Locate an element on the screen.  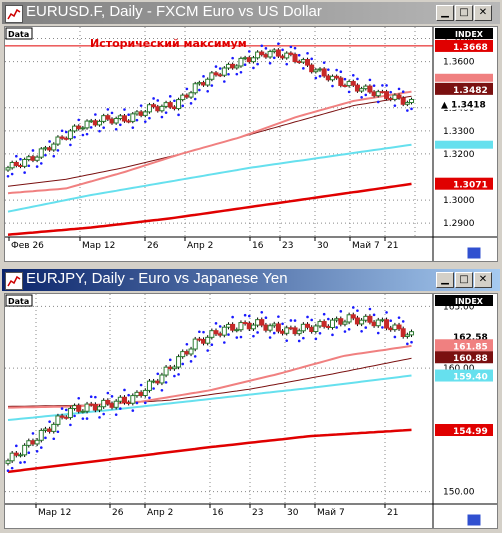
minimize-icon: ▁ is located at coordinates (445, 12).